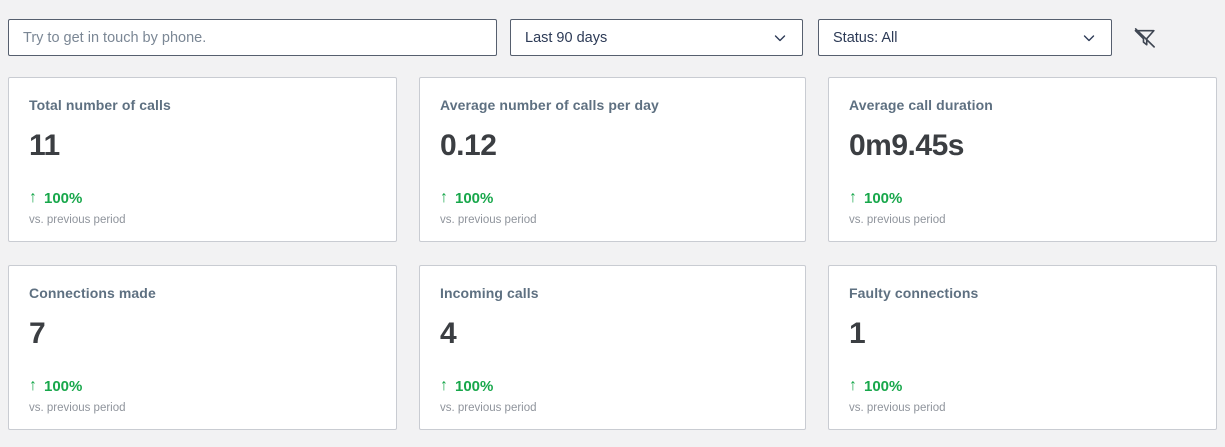 This screenshot has height=447, width=1225. I want to click on date-range-select: Last 90 days, so click(656, 37).